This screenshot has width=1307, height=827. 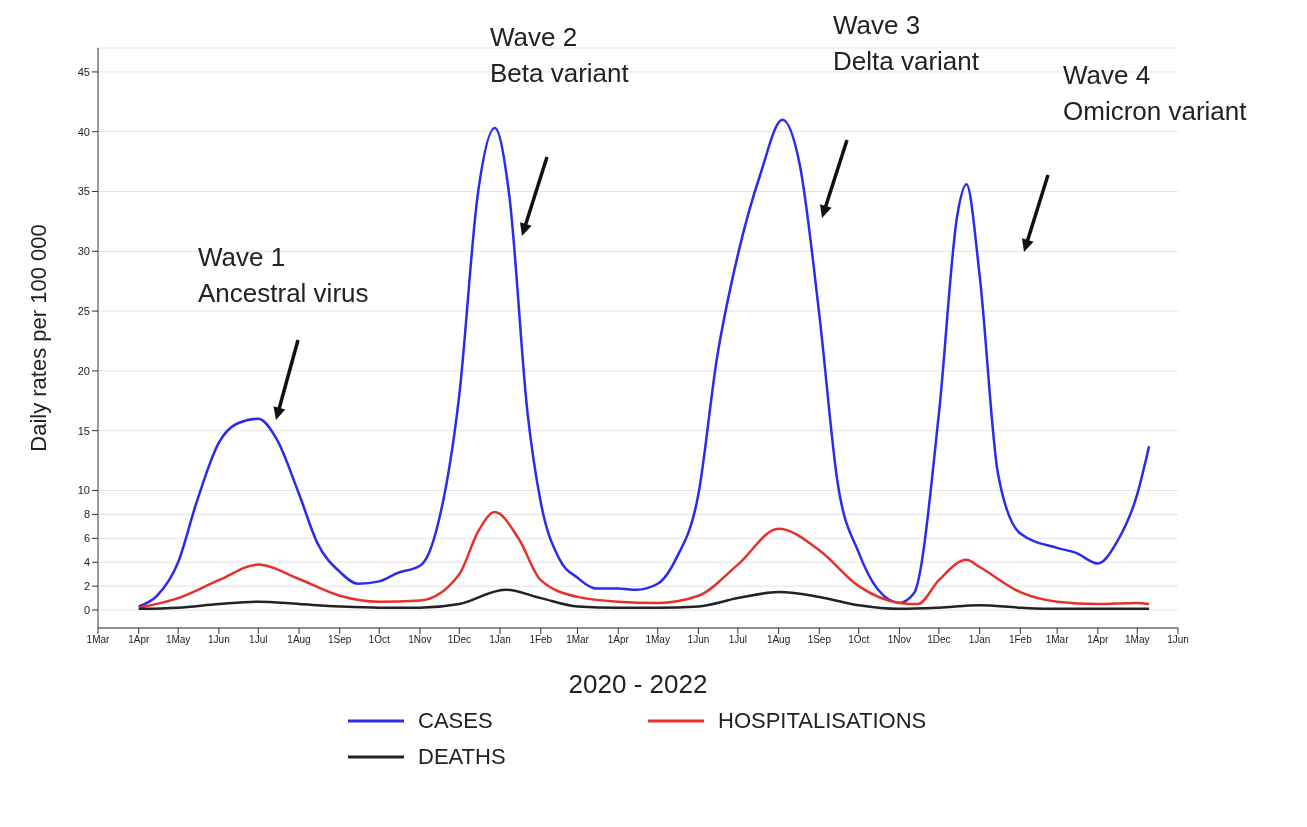 What do you see at coordinates (83, 370) in the screenshot?
I see `y-tick-label: 20` at bounding box center [83, 370].